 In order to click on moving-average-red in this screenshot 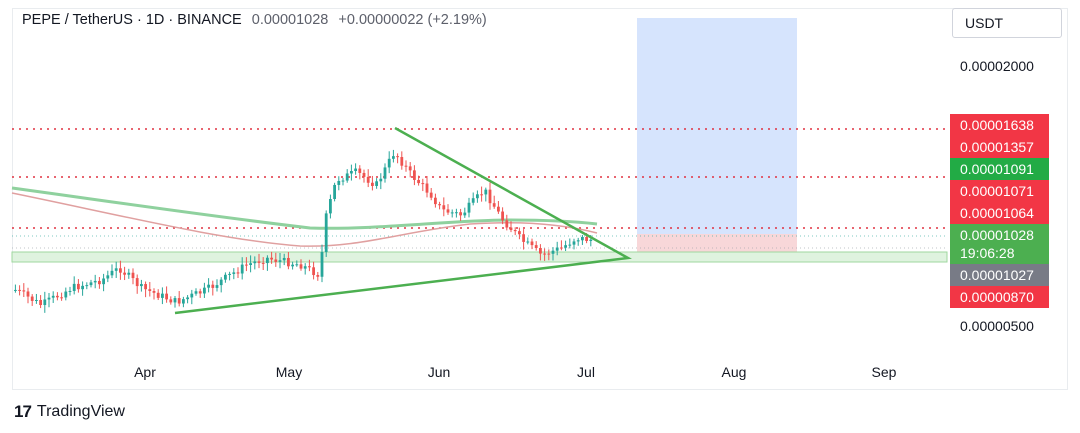, I will do `click(304, 219)`.